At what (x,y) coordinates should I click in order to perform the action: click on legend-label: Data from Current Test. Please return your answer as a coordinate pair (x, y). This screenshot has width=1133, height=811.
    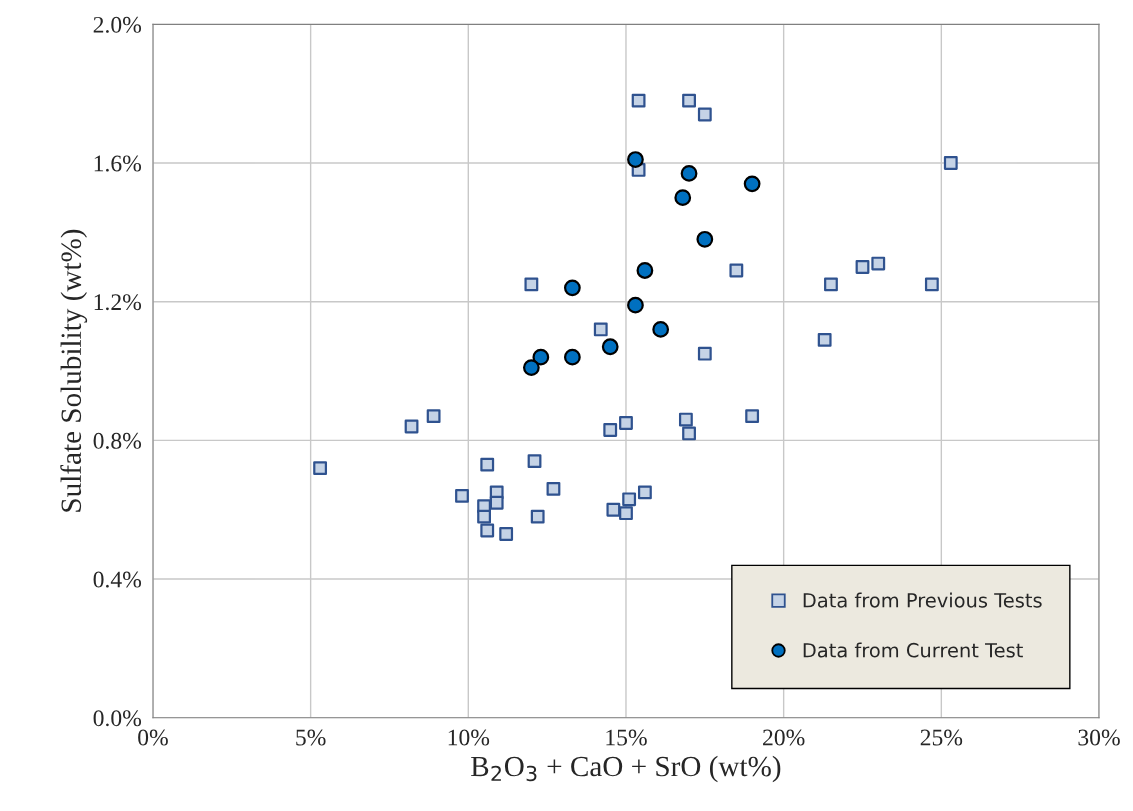
    Looking at the image, I should click on (913, 650).